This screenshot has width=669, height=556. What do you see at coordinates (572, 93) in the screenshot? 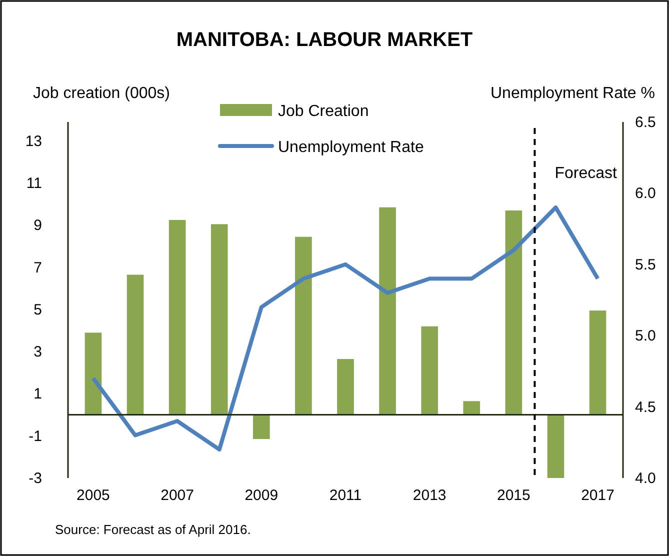
I see `y2-axis-title: Unemployment Rate %` at bounding box center [572, 93].